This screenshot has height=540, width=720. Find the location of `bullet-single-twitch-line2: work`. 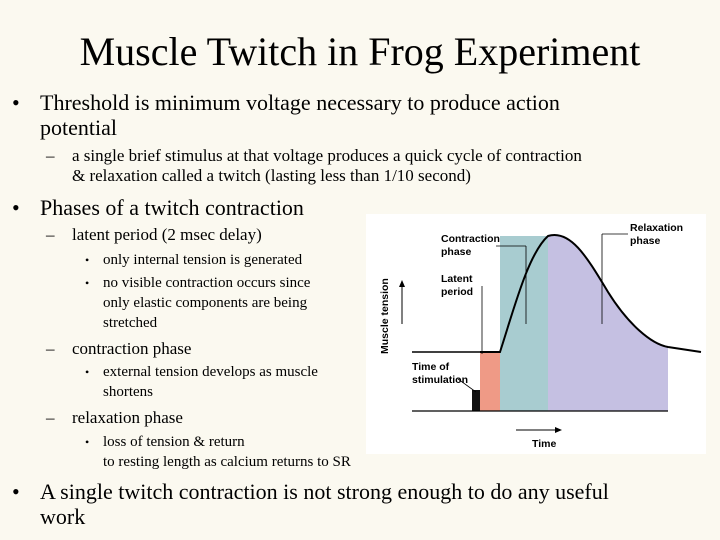

bullet-single-twitch-line2: work is located at coordinates (63, 516).